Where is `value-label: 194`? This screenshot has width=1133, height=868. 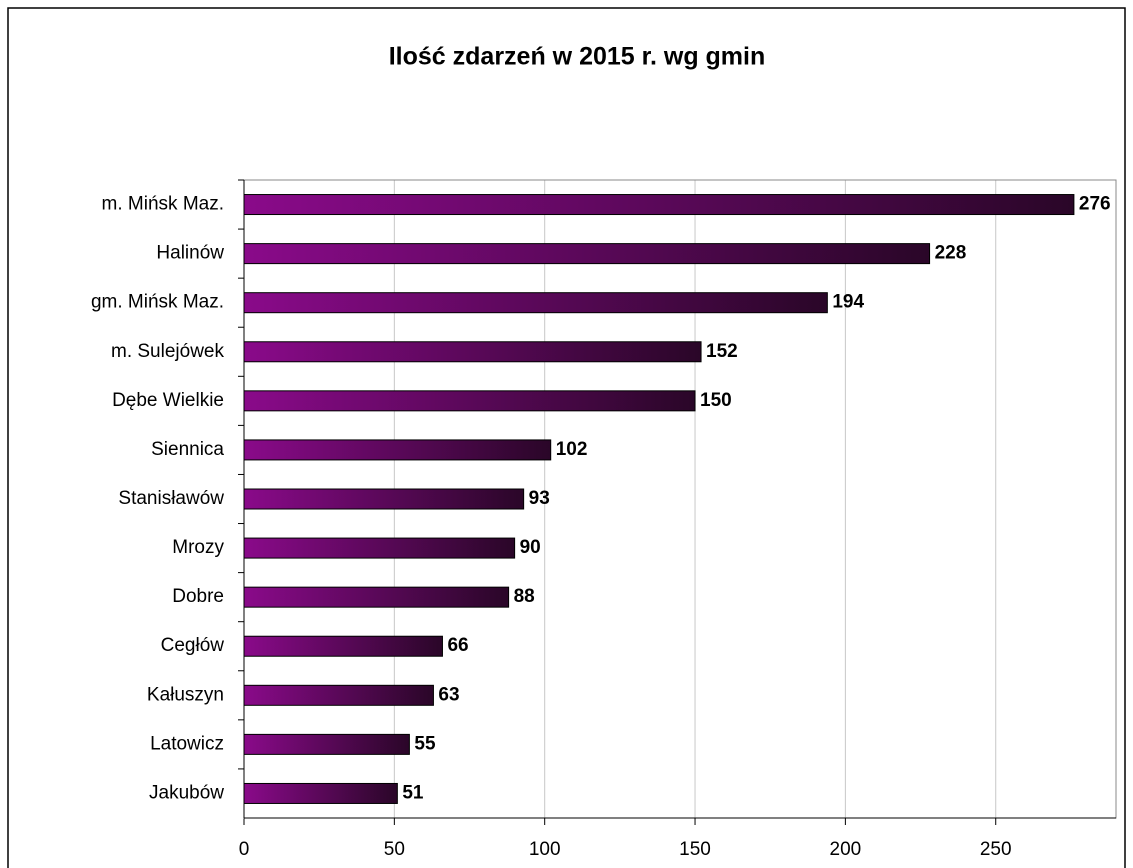 value-label: 194 is located at coordinates (848, 302).